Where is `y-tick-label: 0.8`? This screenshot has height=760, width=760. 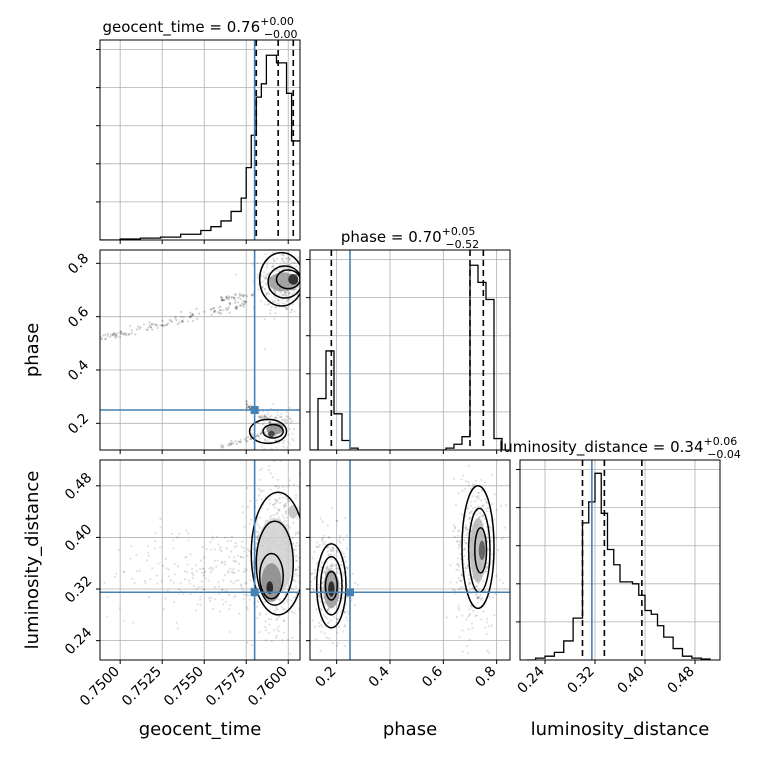
y-tick-label: 0.8 is located at coordinates (78, 264).